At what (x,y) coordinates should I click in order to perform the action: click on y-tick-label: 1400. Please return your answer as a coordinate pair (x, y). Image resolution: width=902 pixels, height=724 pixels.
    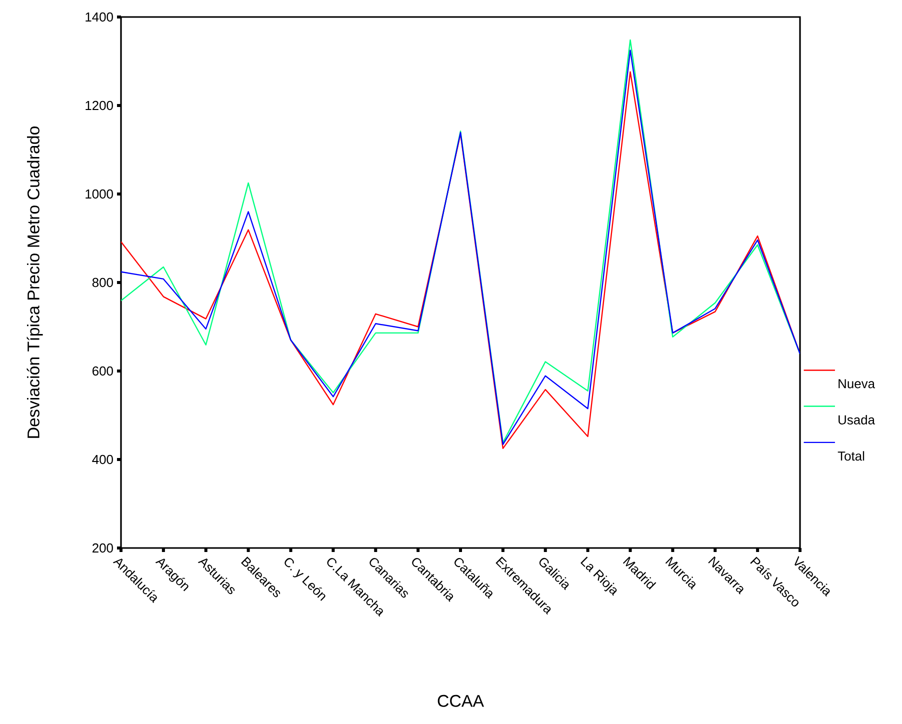
    Looking at the image, I should click on (99, 17).